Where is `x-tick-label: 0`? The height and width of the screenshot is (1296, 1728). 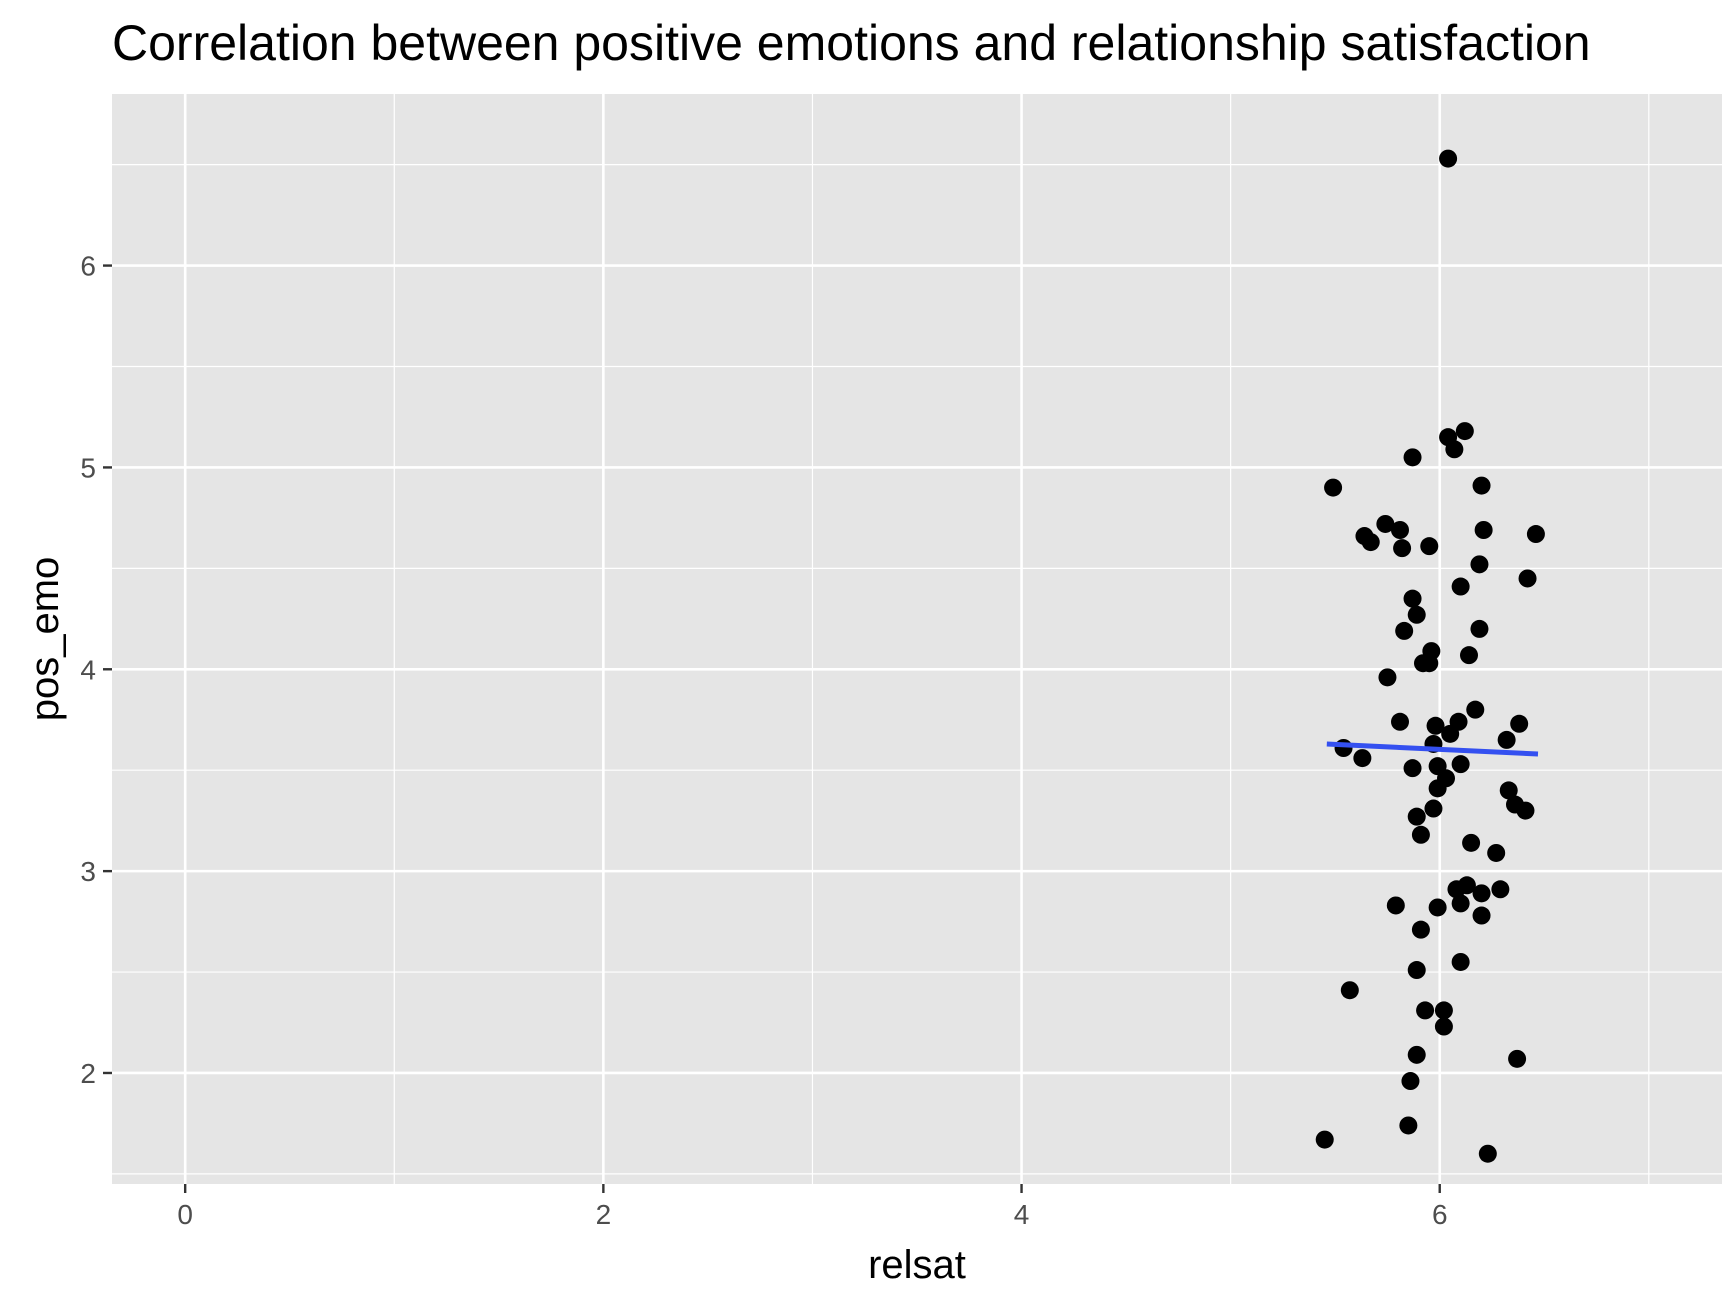
x-tick-label: 0 is located at coordinates (185, 1214).